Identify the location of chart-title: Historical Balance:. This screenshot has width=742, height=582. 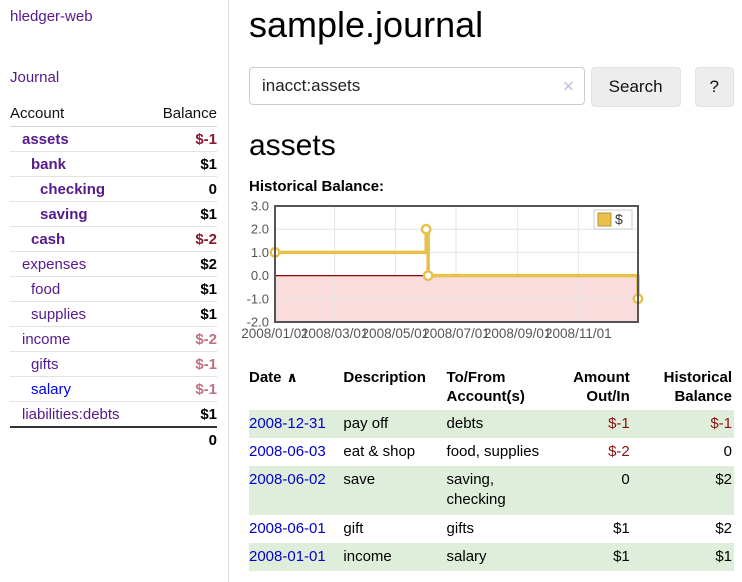
(317, 186).